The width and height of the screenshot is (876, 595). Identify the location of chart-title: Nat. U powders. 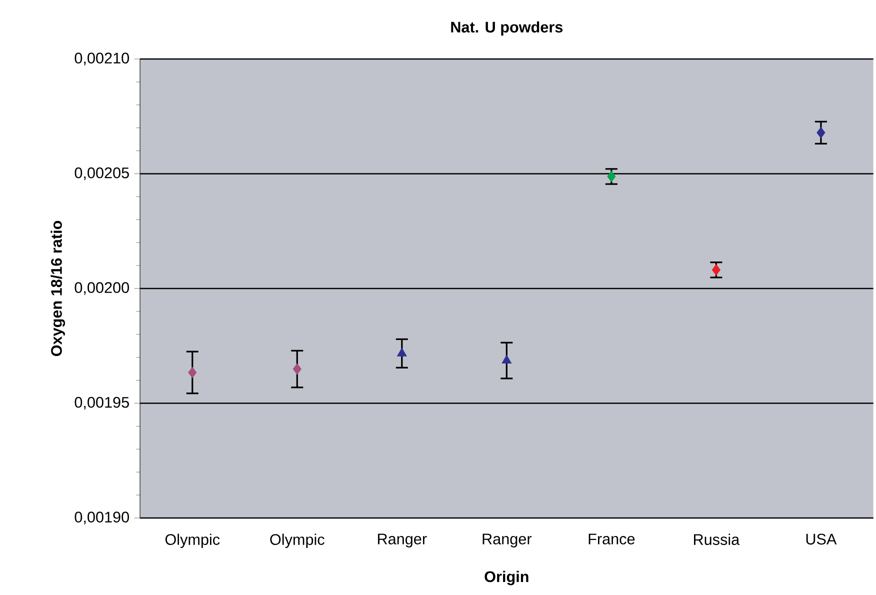
(507, 28).